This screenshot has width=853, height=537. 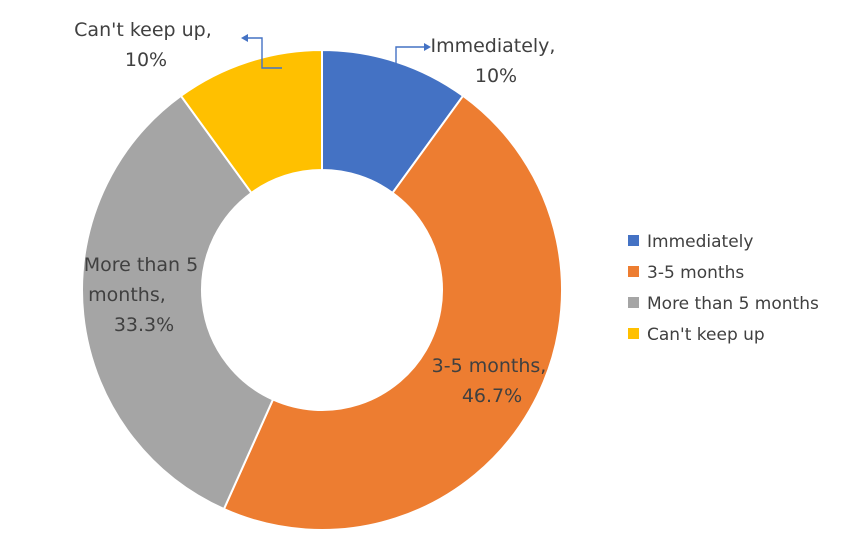 What do you see at coordinates (427, 47) in the screenshot?
I see `arrow-head-immediately` at bounding box center [427, 47].